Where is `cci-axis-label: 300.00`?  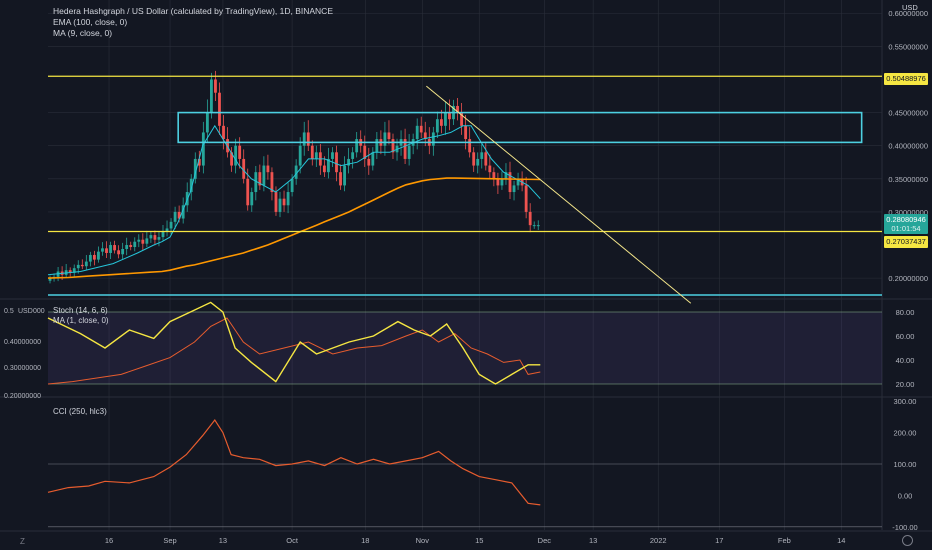
cci-axis-label: 300.00 is located at coordinates (905, 401).